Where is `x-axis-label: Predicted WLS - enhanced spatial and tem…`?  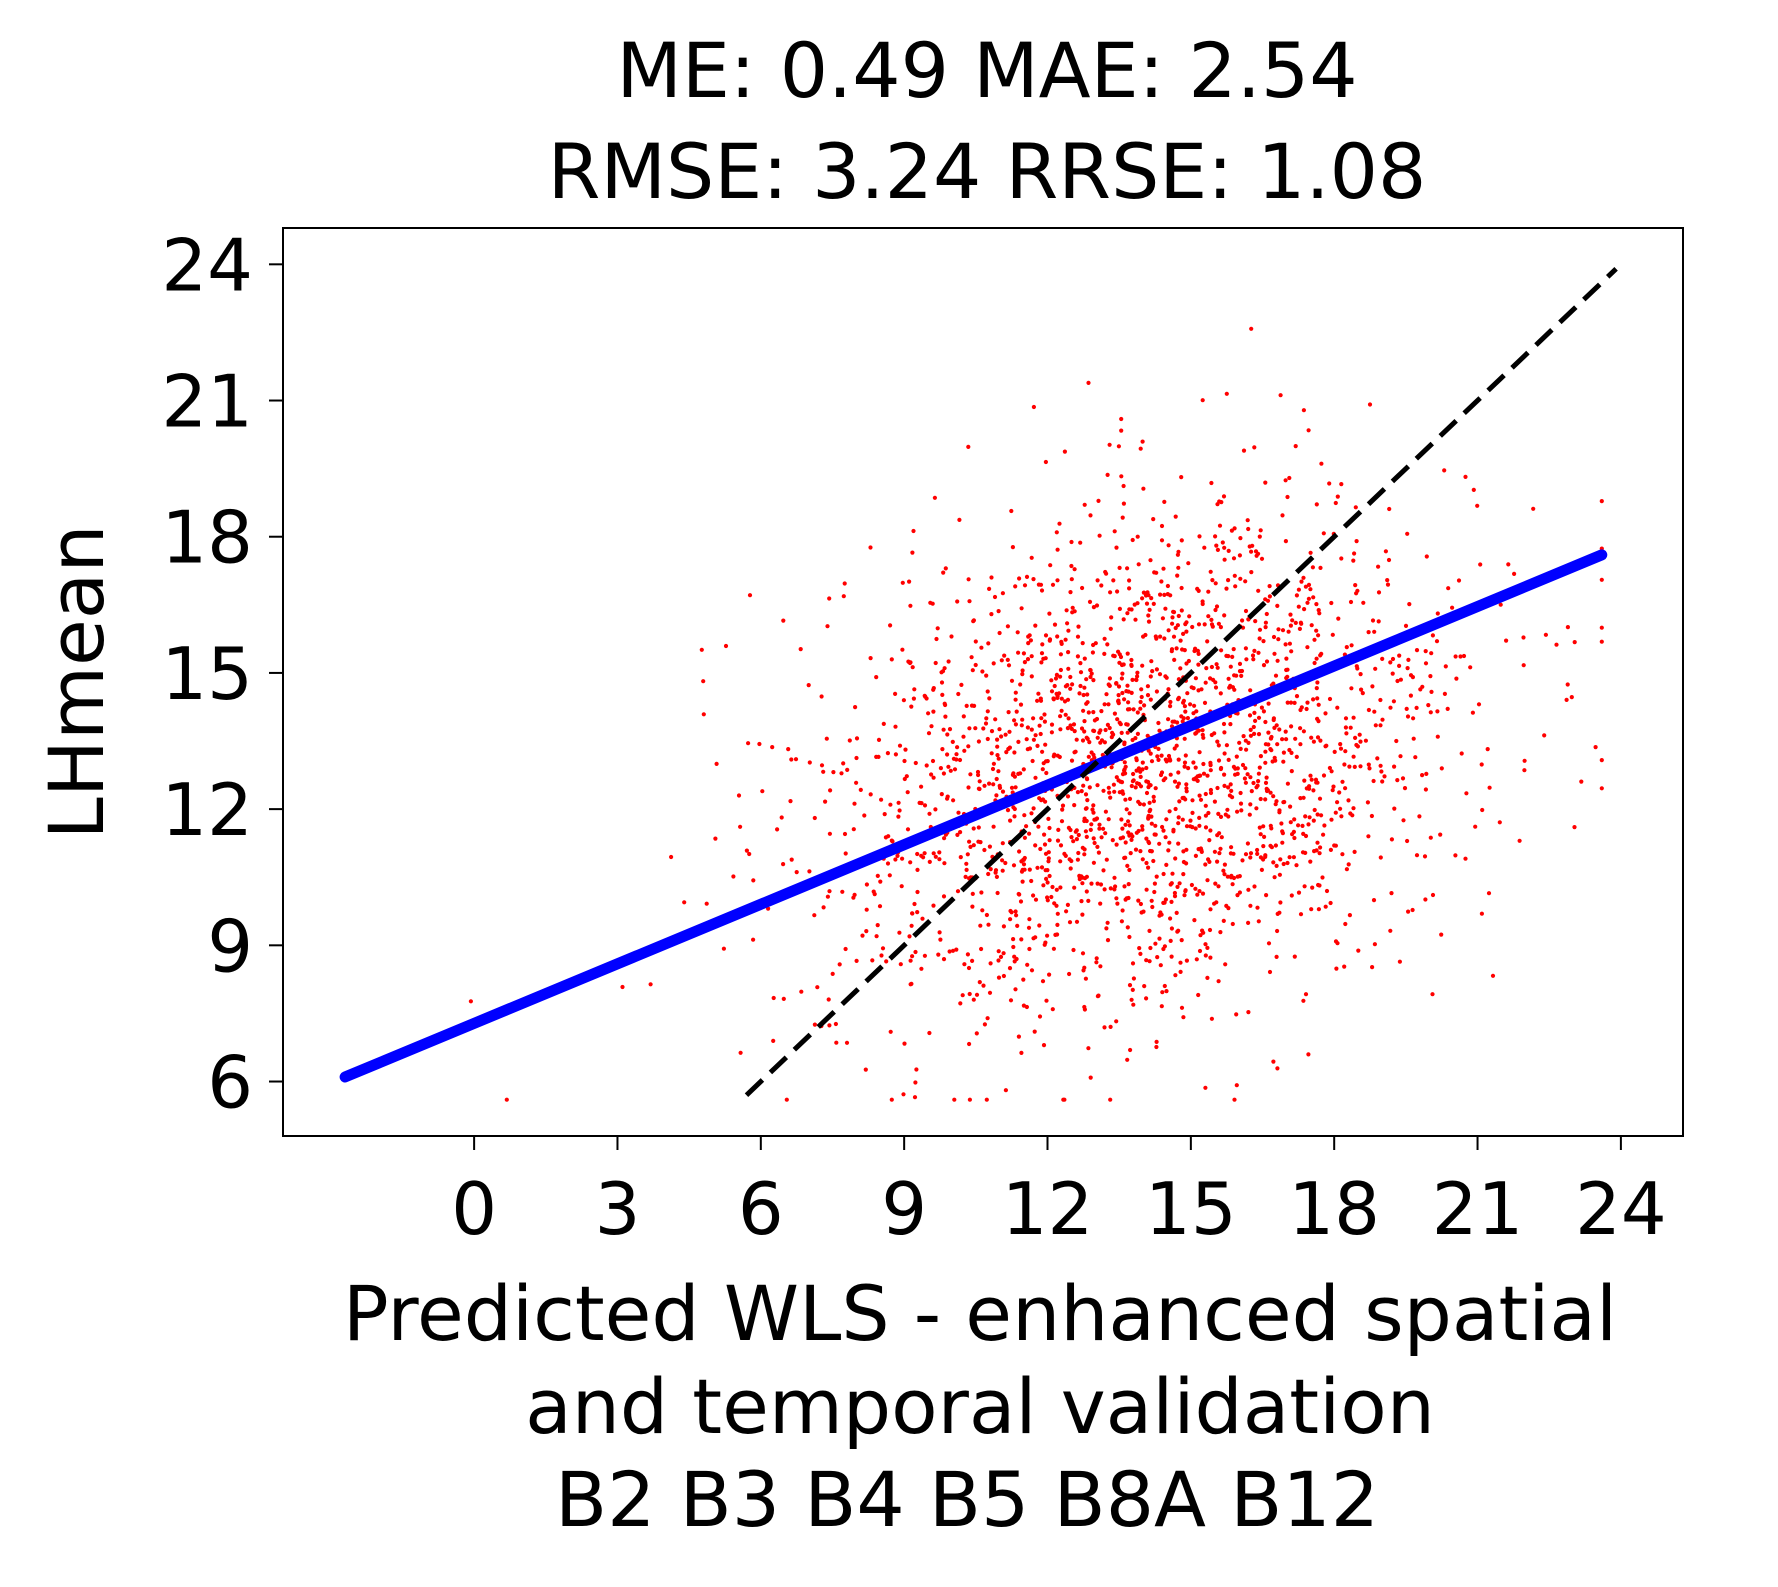 x-axis-label: Predicted WLS - enhanced spatial and tem… is located at coordinates (980, 1406).